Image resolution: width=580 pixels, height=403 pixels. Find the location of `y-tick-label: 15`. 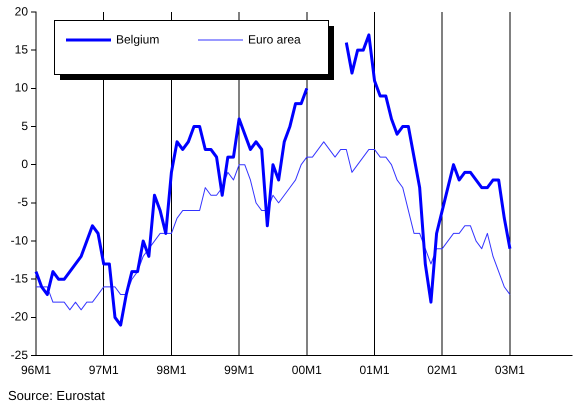

y-tick-label: 15 is located at coordinates (21, 49).